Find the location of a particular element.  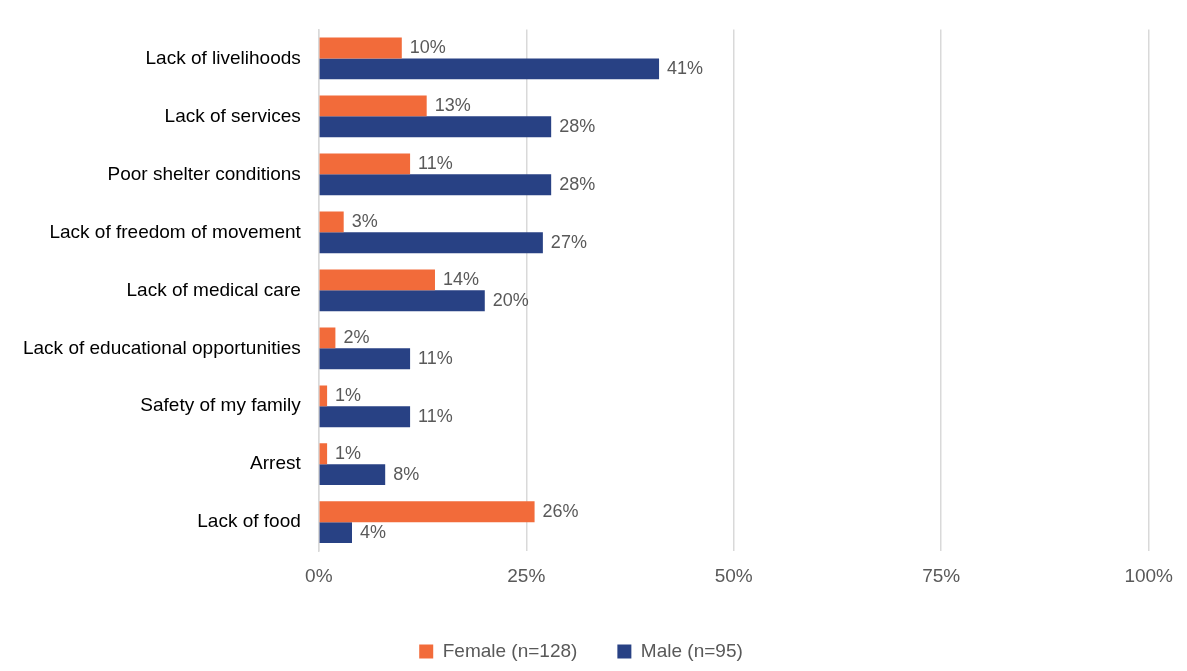

y-tick-label: Lack of medical care is located at coordinates (213, 289).